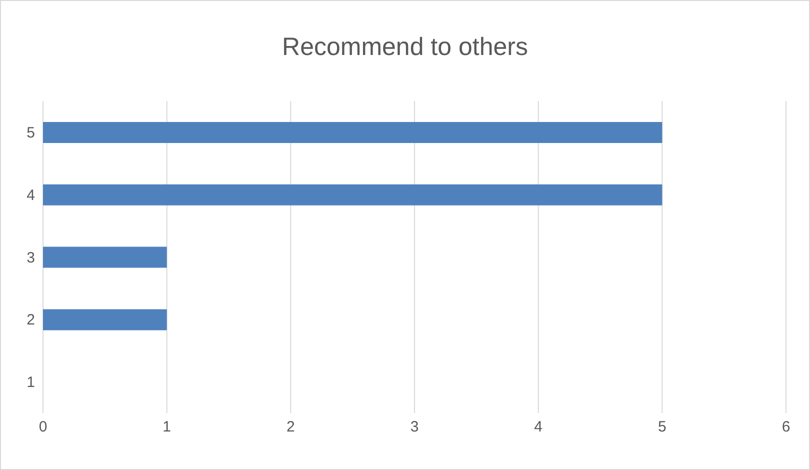  What do you see at coordinates (30, 320) in the screenshot?
I see `y-tick-label: 2` at bounding box center [30, 320].